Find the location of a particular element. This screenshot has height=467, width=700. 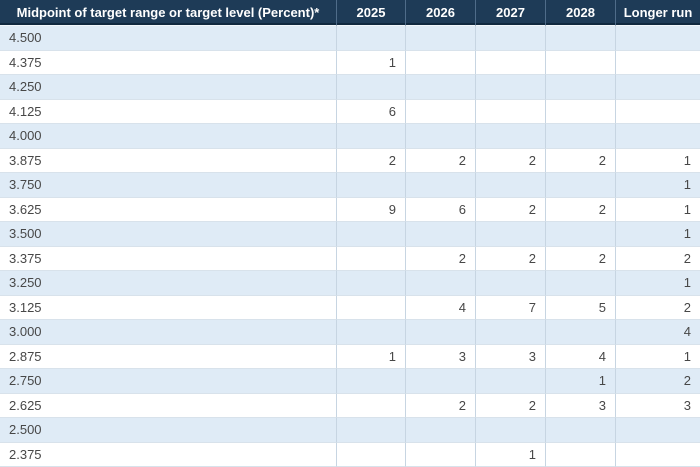

rate-label: 3.625 is located at coordinates (168, 209).